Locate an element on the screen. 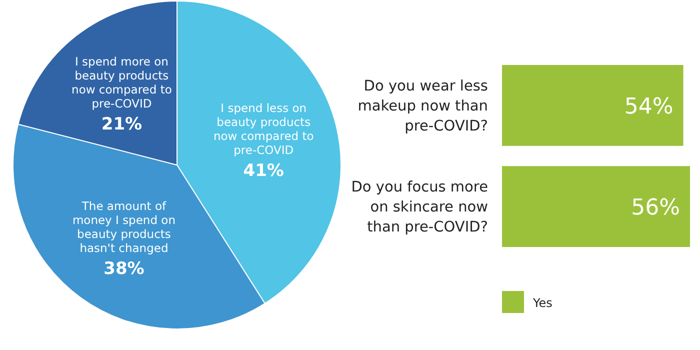 Image resolution: width=700 pixels, height=350 pixels. legend-label: Yes is located at coordinates (542, 303).